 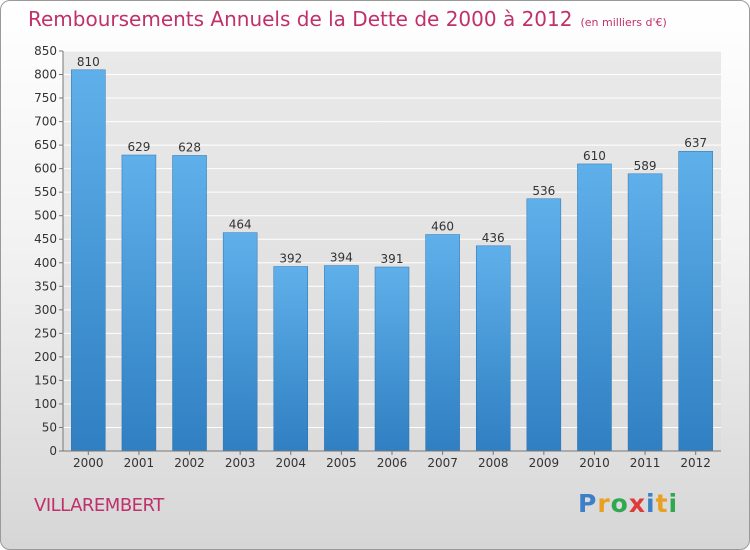 I want to click on value-label: 436, so click(x=493, y=238).